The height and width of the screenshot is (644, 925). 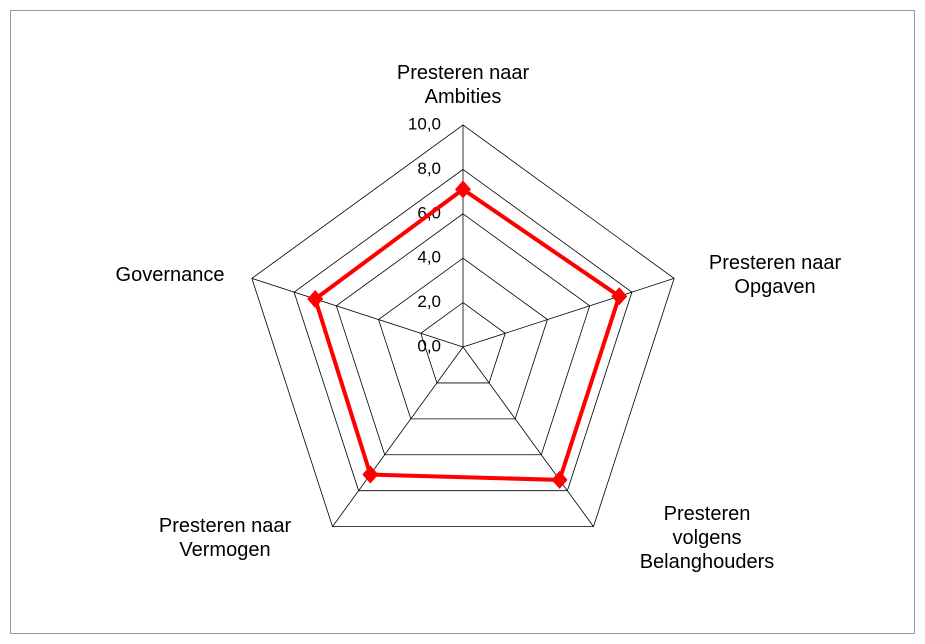 What do you see at coordinates (170, 275) in the screenshot?
I see `category-label: Governance` at bounding box center [170, 275].